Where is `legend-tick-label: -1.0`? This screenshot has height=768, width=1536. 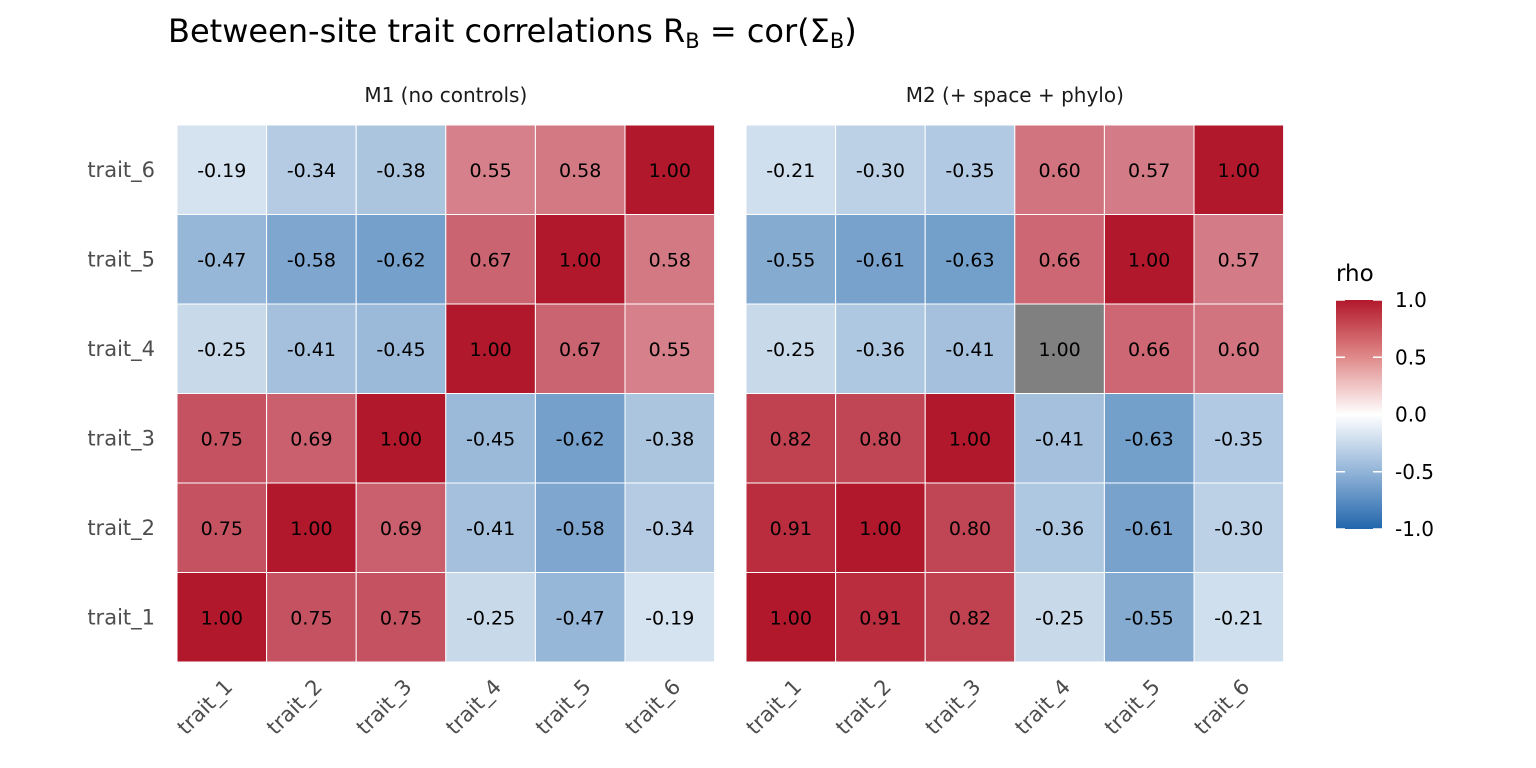
legend-tick-label: -1.0 is located at coordinates (1414, 529).